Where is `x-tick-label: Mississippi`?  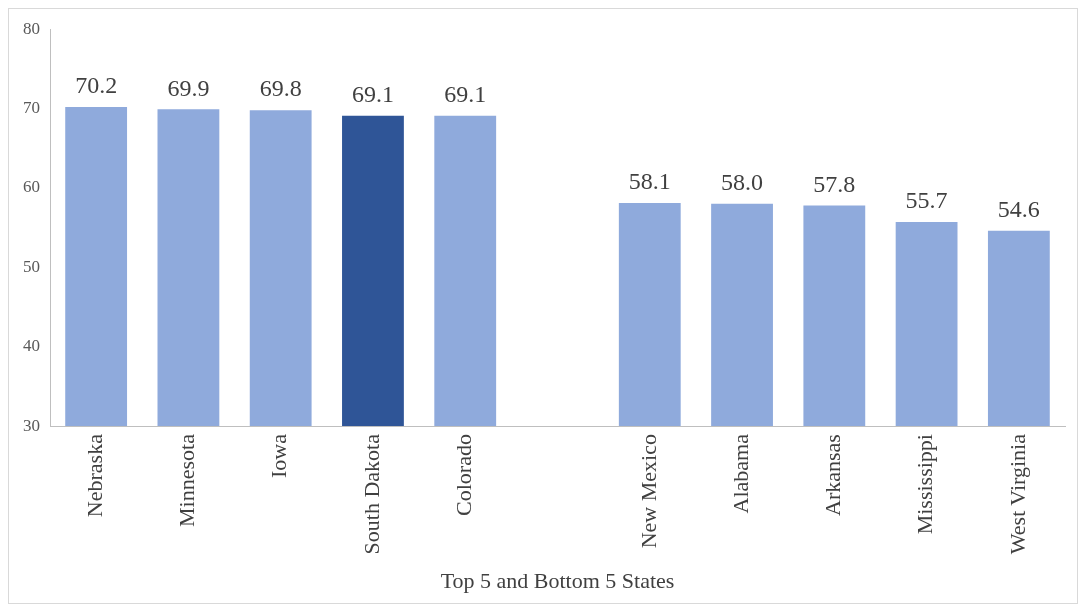 x-tick-label: Mississippi is located at coordinates (925, 484).